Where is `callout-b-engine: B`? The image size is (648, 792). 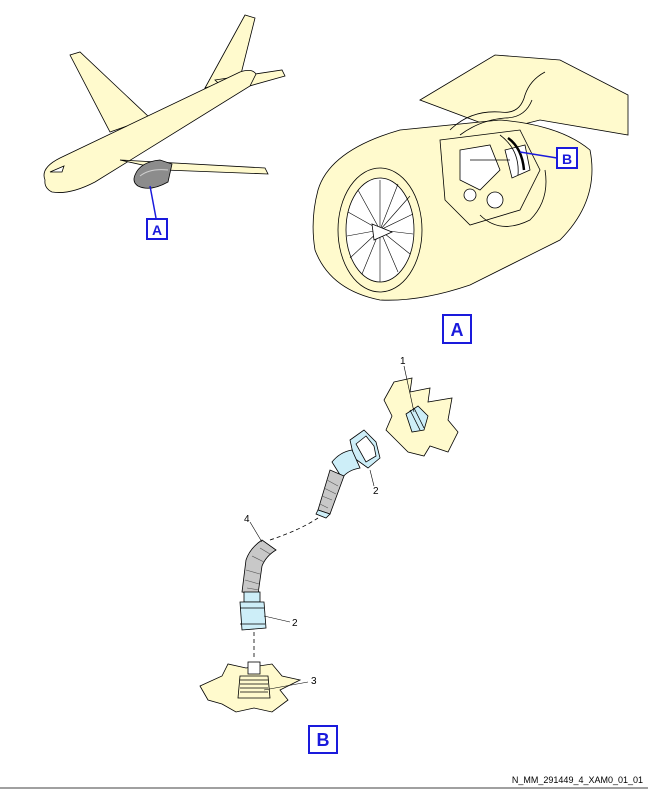 callout-b-engine: B is located at coordinates (567, 158).